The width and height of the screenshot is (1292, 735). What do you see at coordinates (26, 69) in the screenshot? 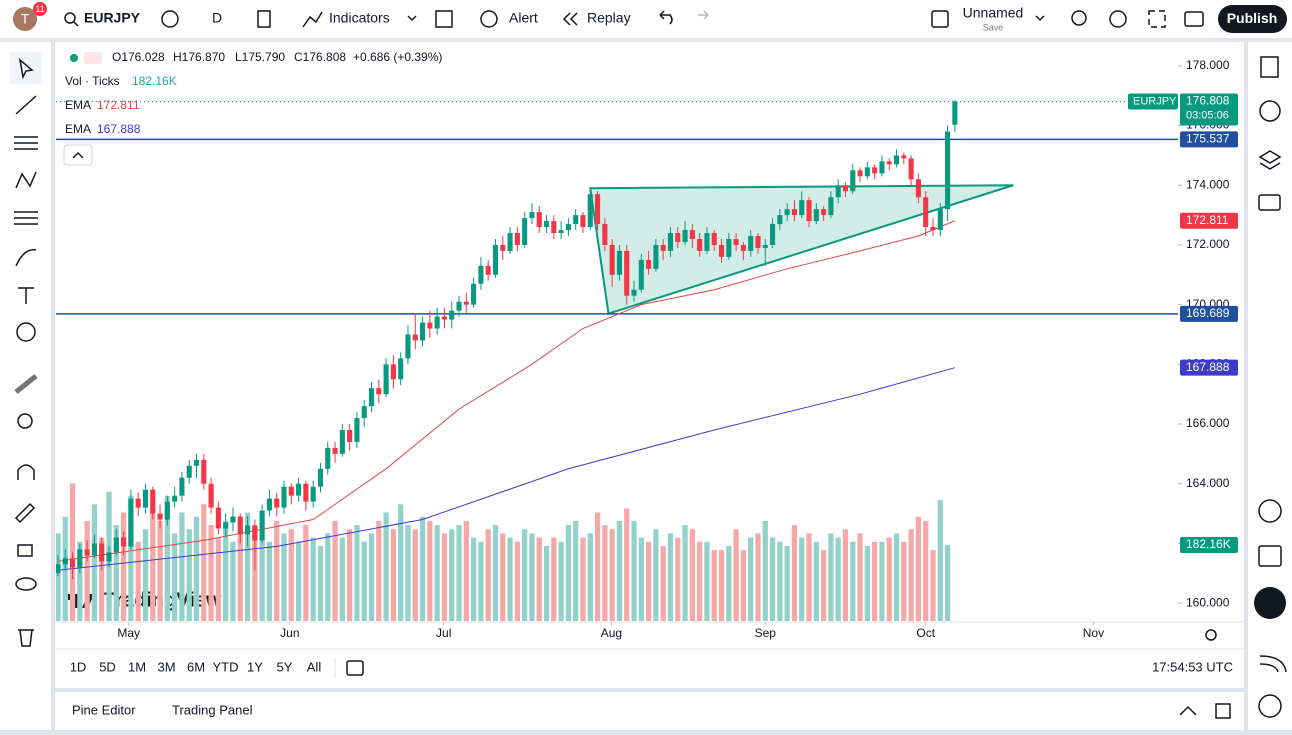
I see `cursor-tool` at bounding box center [26, 69].